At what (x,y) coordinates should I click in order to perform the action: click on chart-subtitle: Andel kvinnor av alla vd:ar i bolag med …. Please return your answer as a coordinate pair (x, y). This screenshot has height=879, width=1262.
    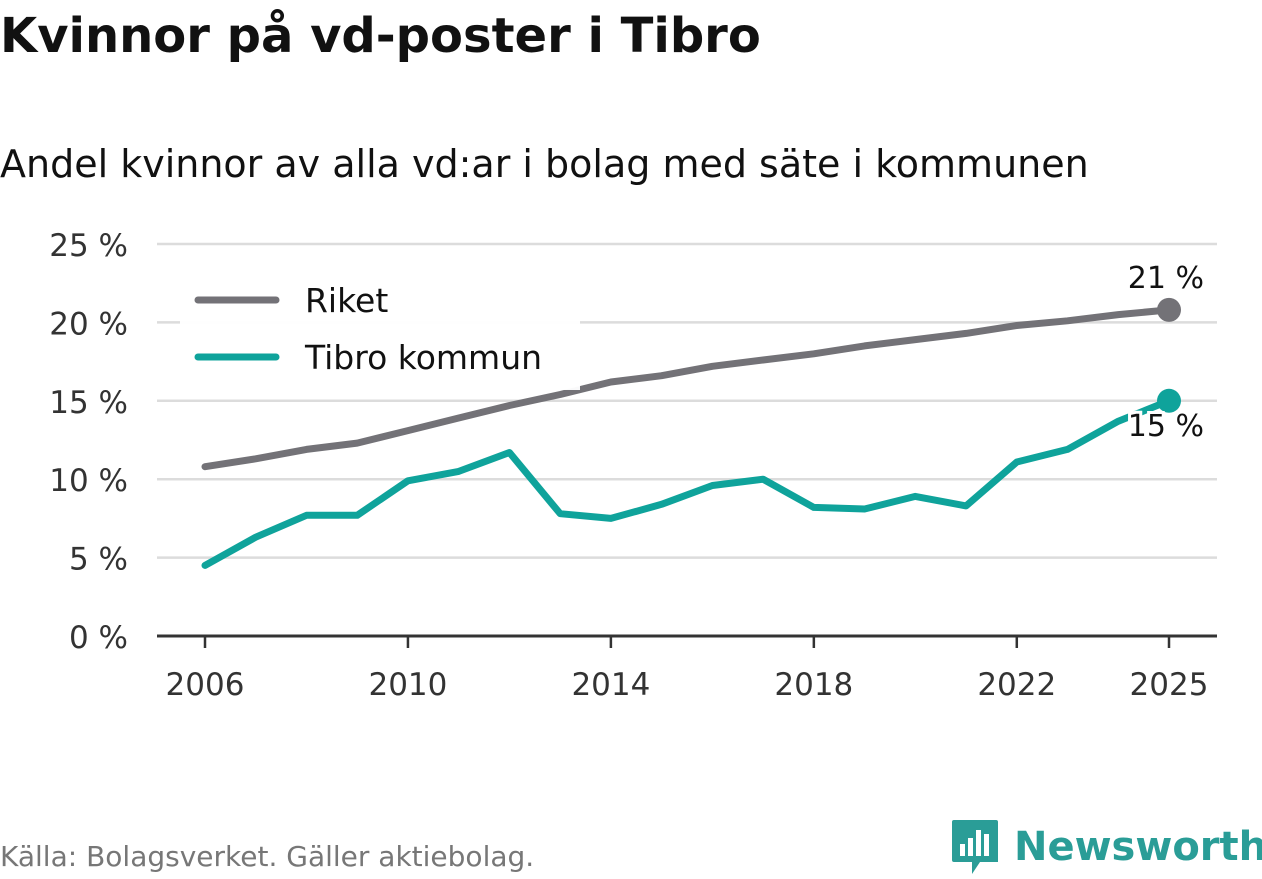
    Looking at the image, I should click on (544, 164).